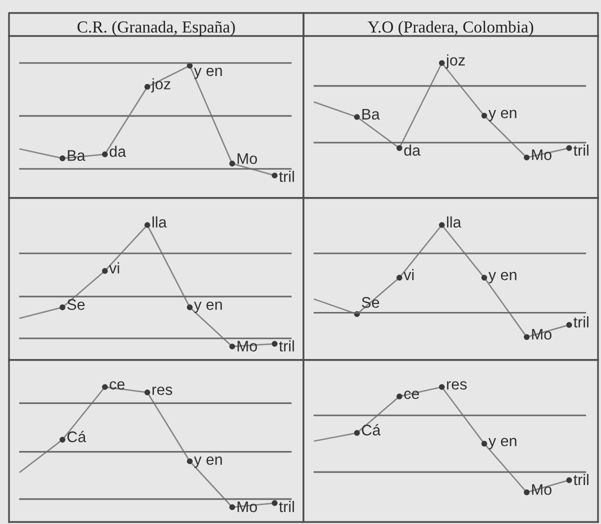 This screenshot has width=601, height=524. I want to click on chart-title: Y.O (Pradera, Colombia), so click(451, 28).